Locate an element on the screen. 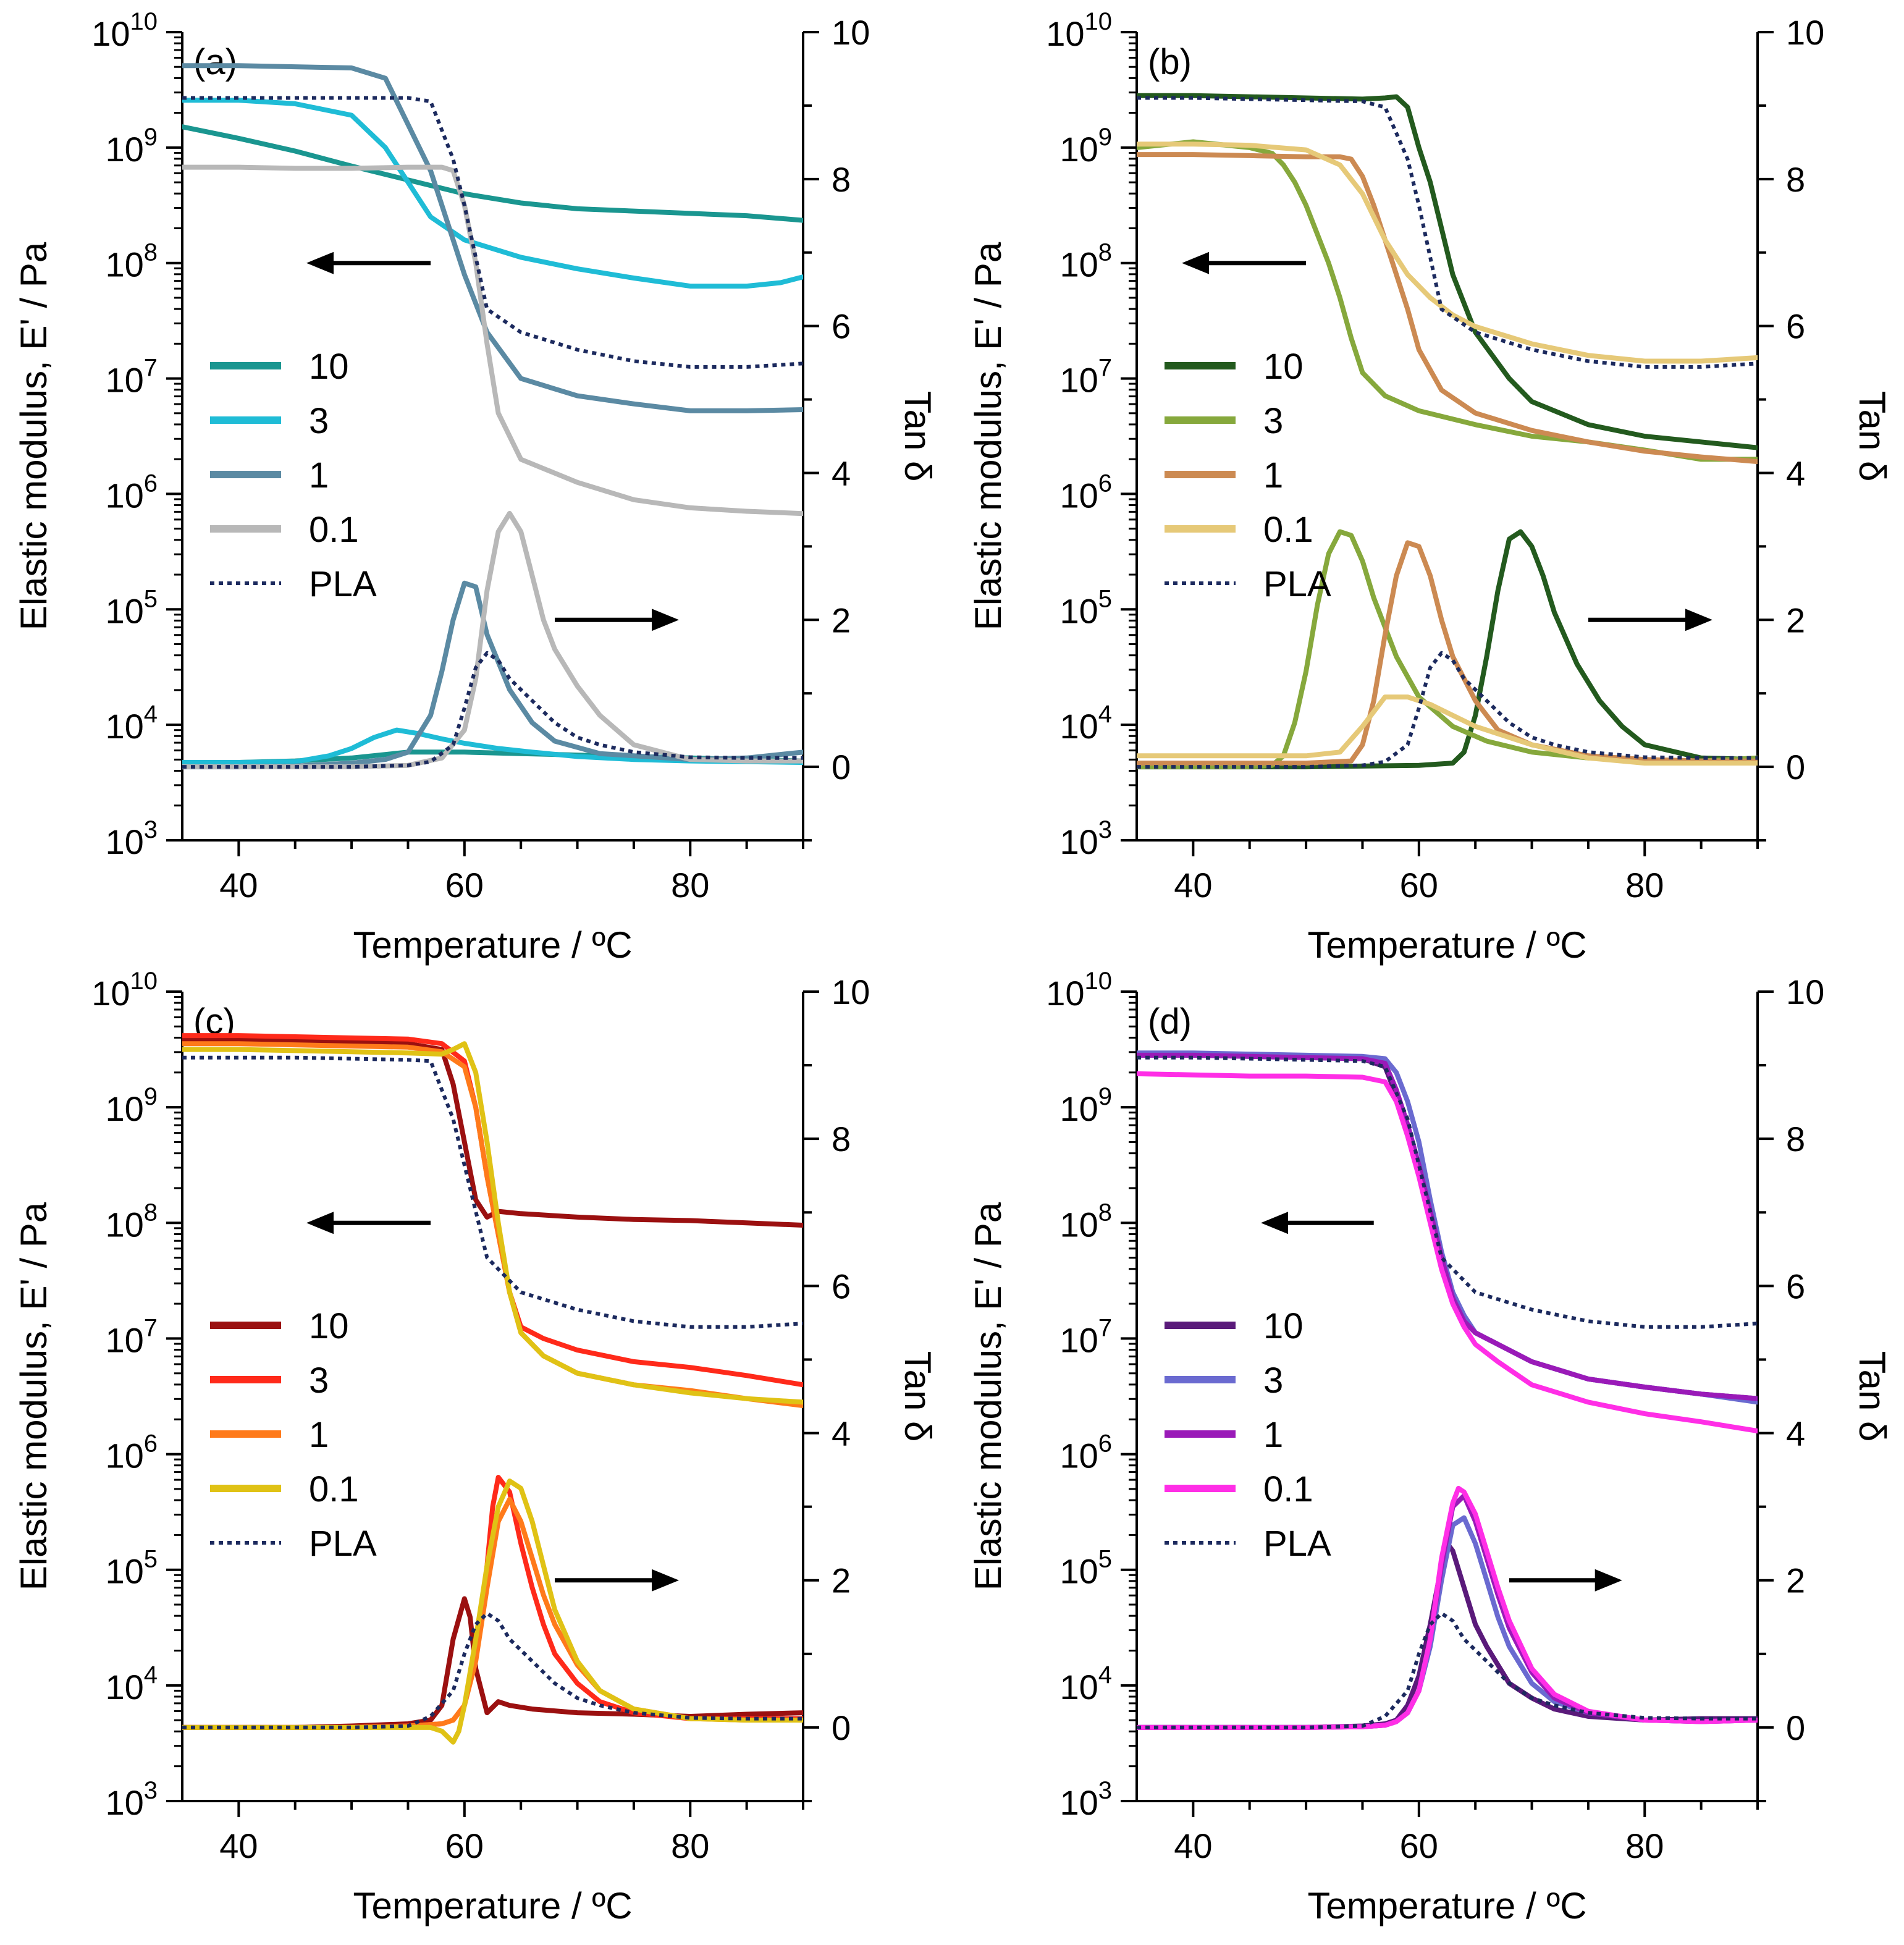  modulus-series-PLA is located at coordinates (1447, 232).